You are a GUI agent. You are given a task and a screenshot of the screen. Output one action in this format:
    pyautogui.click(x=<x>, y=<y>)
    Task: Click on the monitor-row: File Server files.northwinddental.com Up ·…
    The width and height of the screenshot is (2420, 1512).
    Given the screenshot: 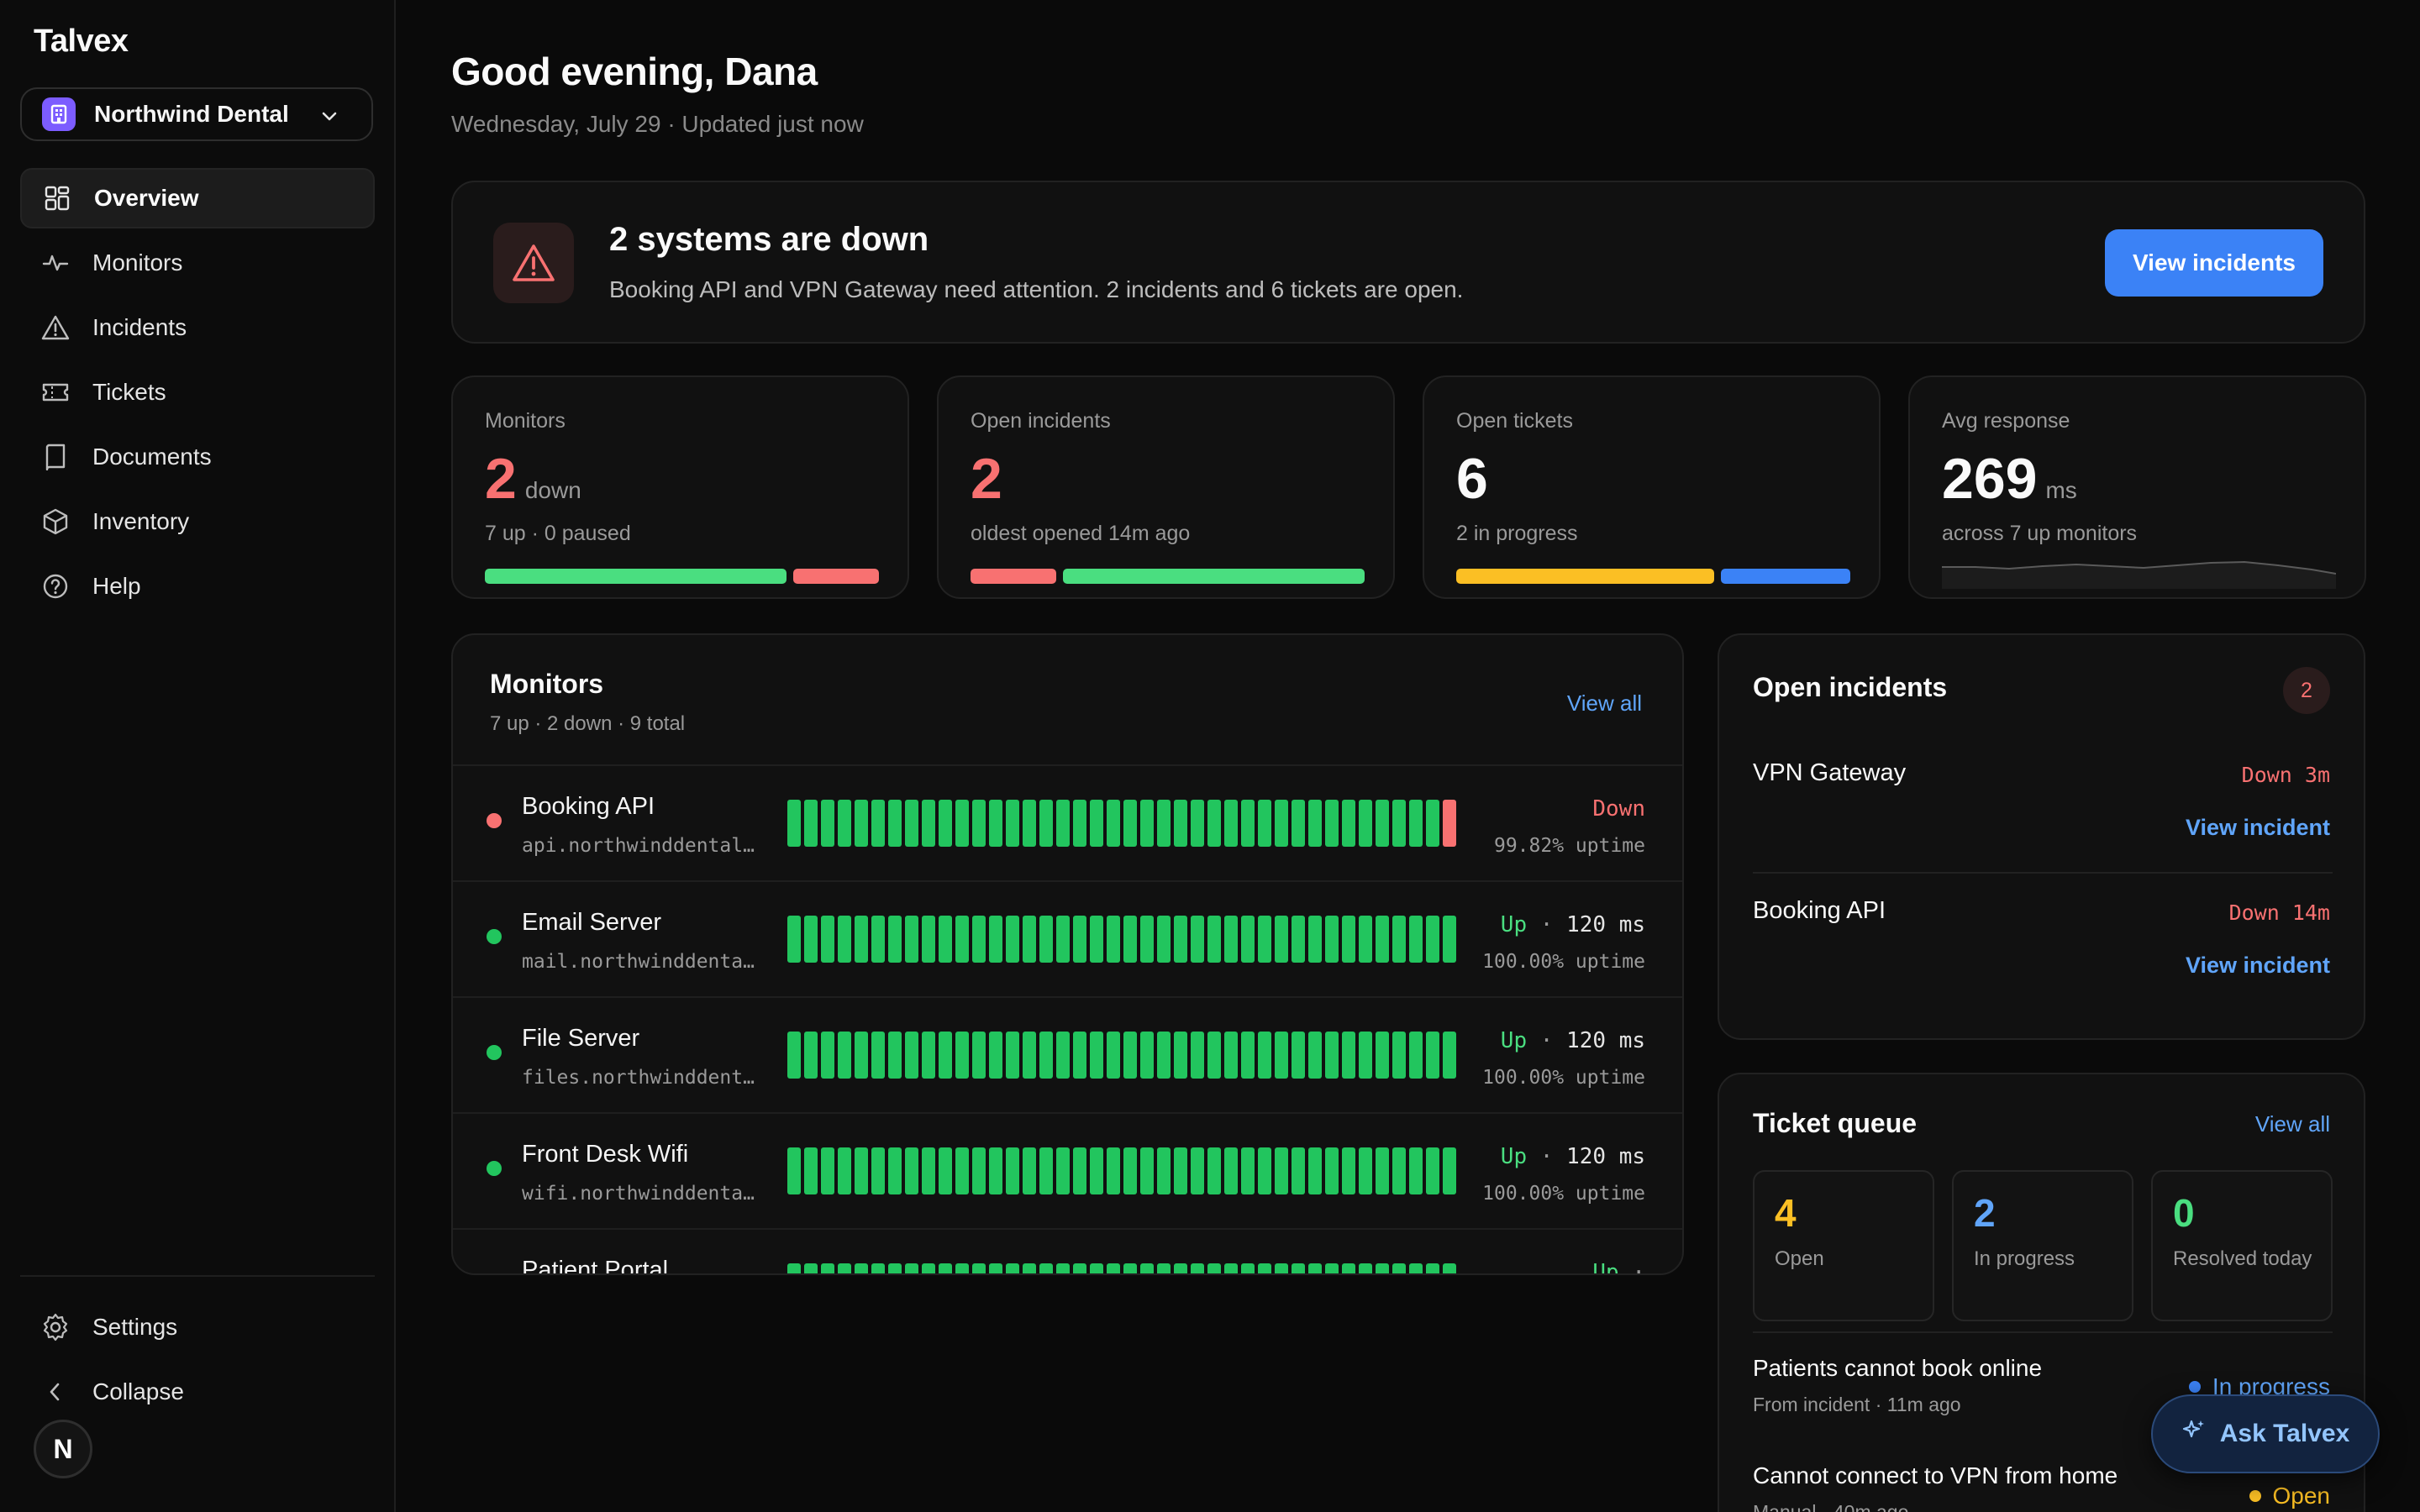 What is the action you would take?
    pyautogui.click(x=1067, y=1054)
    